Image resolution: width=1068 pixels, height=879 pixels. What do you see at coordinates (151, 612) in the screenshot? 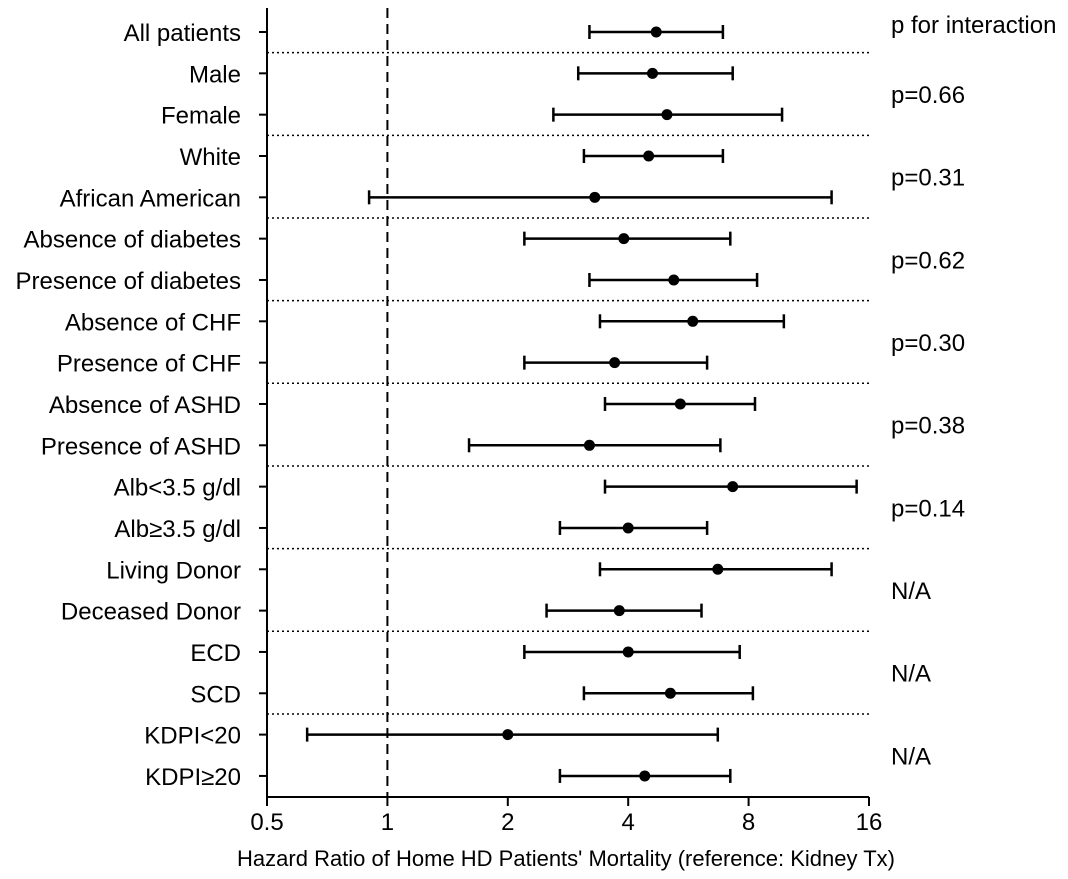
I see `row-label: Deceased Donor` at bounding box center [151, 612].